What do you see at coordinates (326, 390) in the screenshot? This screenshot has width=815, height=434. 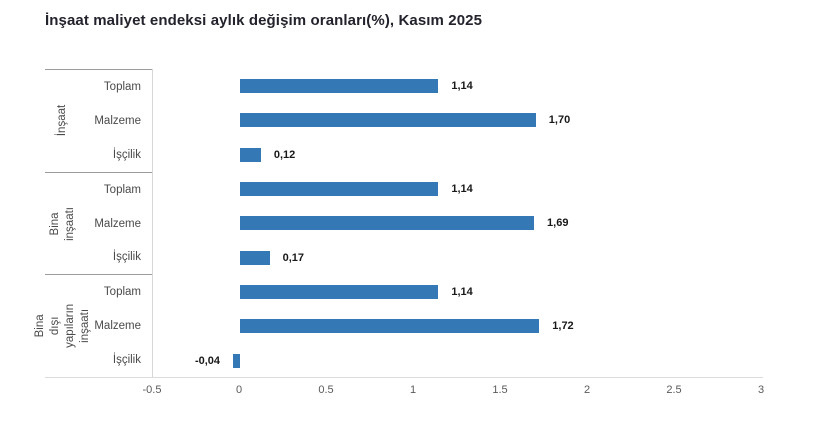 I see `x-tick-label: 0.5` at bounding box center [326, 390].